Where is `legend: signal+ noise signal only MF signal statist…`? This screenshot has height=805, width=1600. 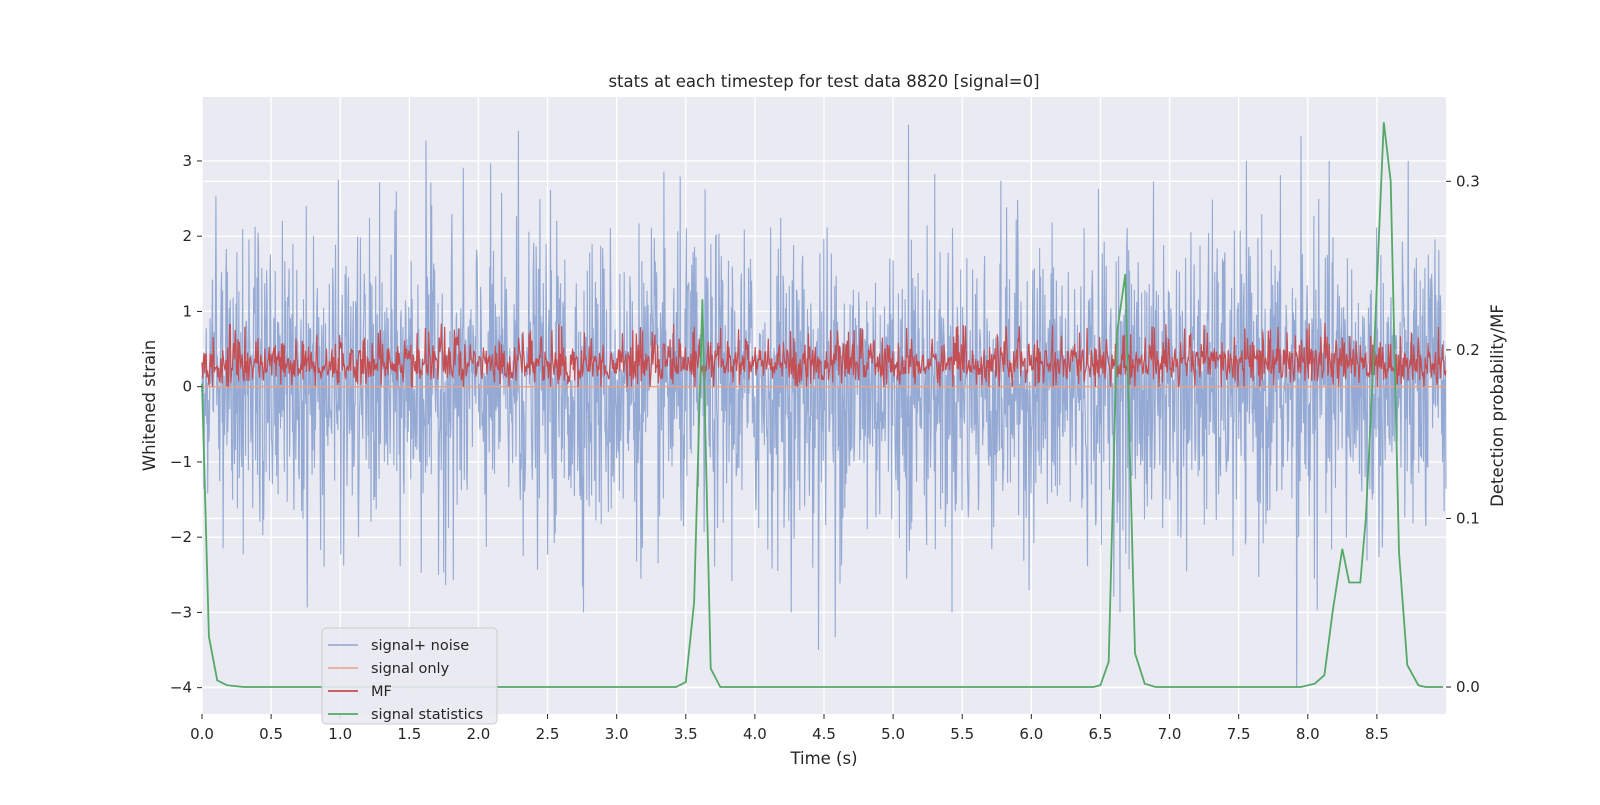 legend: signal+ noise signal only MF signal statist… is located at coordinates (409, 676).